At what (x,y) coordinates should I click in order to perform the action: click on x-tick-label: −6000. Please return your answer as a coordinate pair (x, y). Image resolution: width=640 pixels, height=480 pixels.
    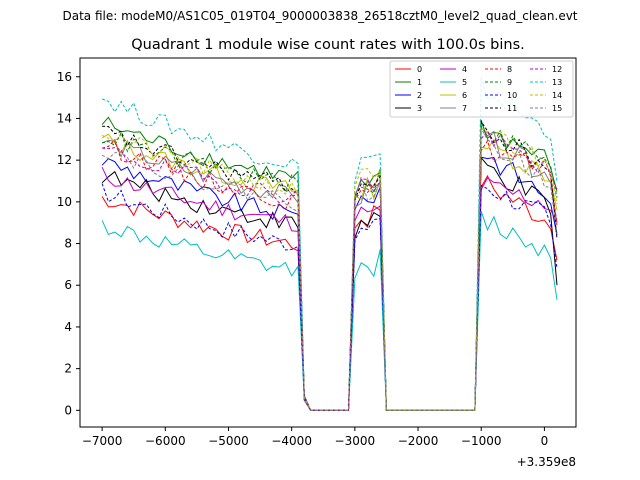
    Looking at the image, I should click on (165, 441).